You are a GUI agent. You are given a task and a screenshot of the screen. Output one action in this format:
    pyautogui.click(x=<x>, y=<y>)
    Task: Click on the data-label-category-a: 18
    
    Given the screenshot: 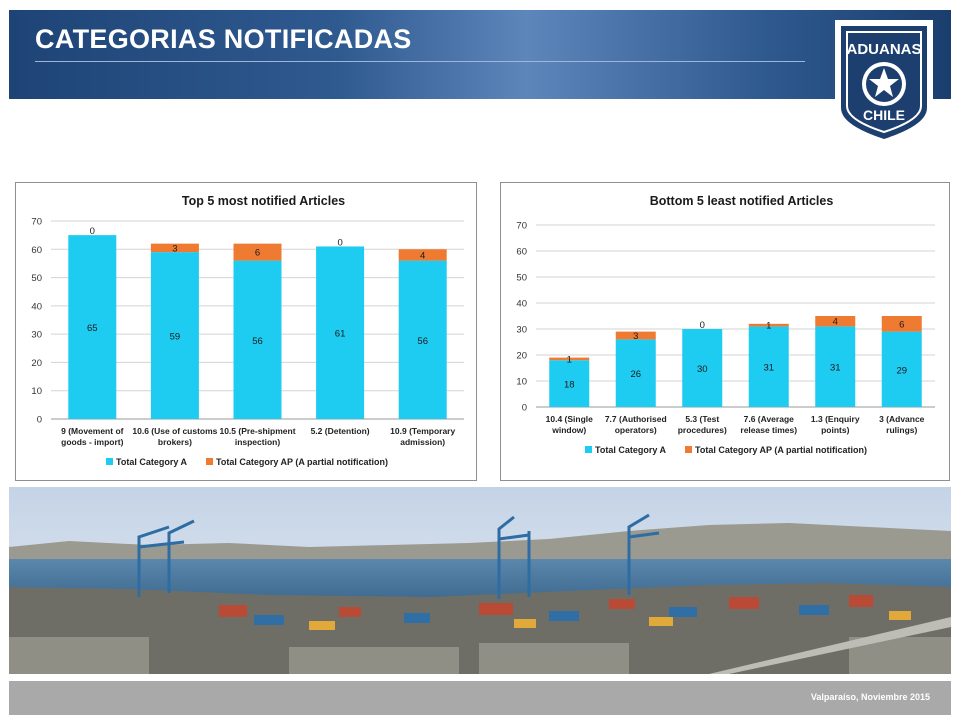 What is the action you would take?
    pyautogui.click(x=569, y=385)
    